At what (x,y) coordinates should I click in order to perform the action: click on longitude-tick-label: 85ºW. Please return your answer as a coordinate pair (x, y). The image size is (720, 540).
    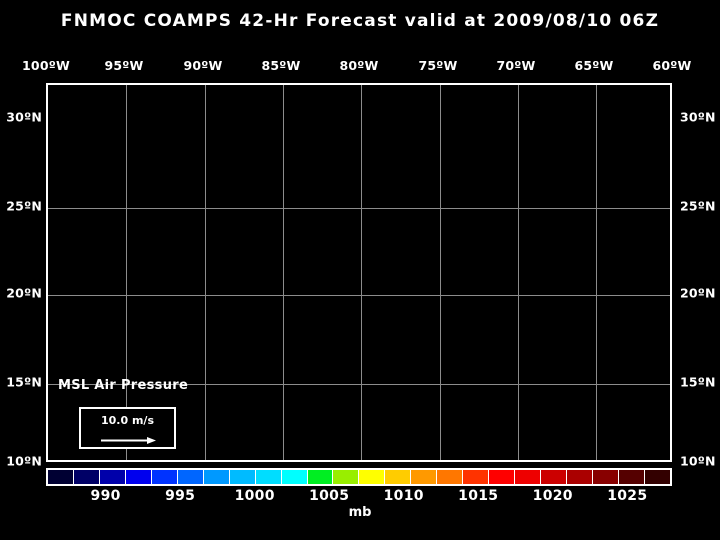
    Looking at the image, I should click on (281, 65).